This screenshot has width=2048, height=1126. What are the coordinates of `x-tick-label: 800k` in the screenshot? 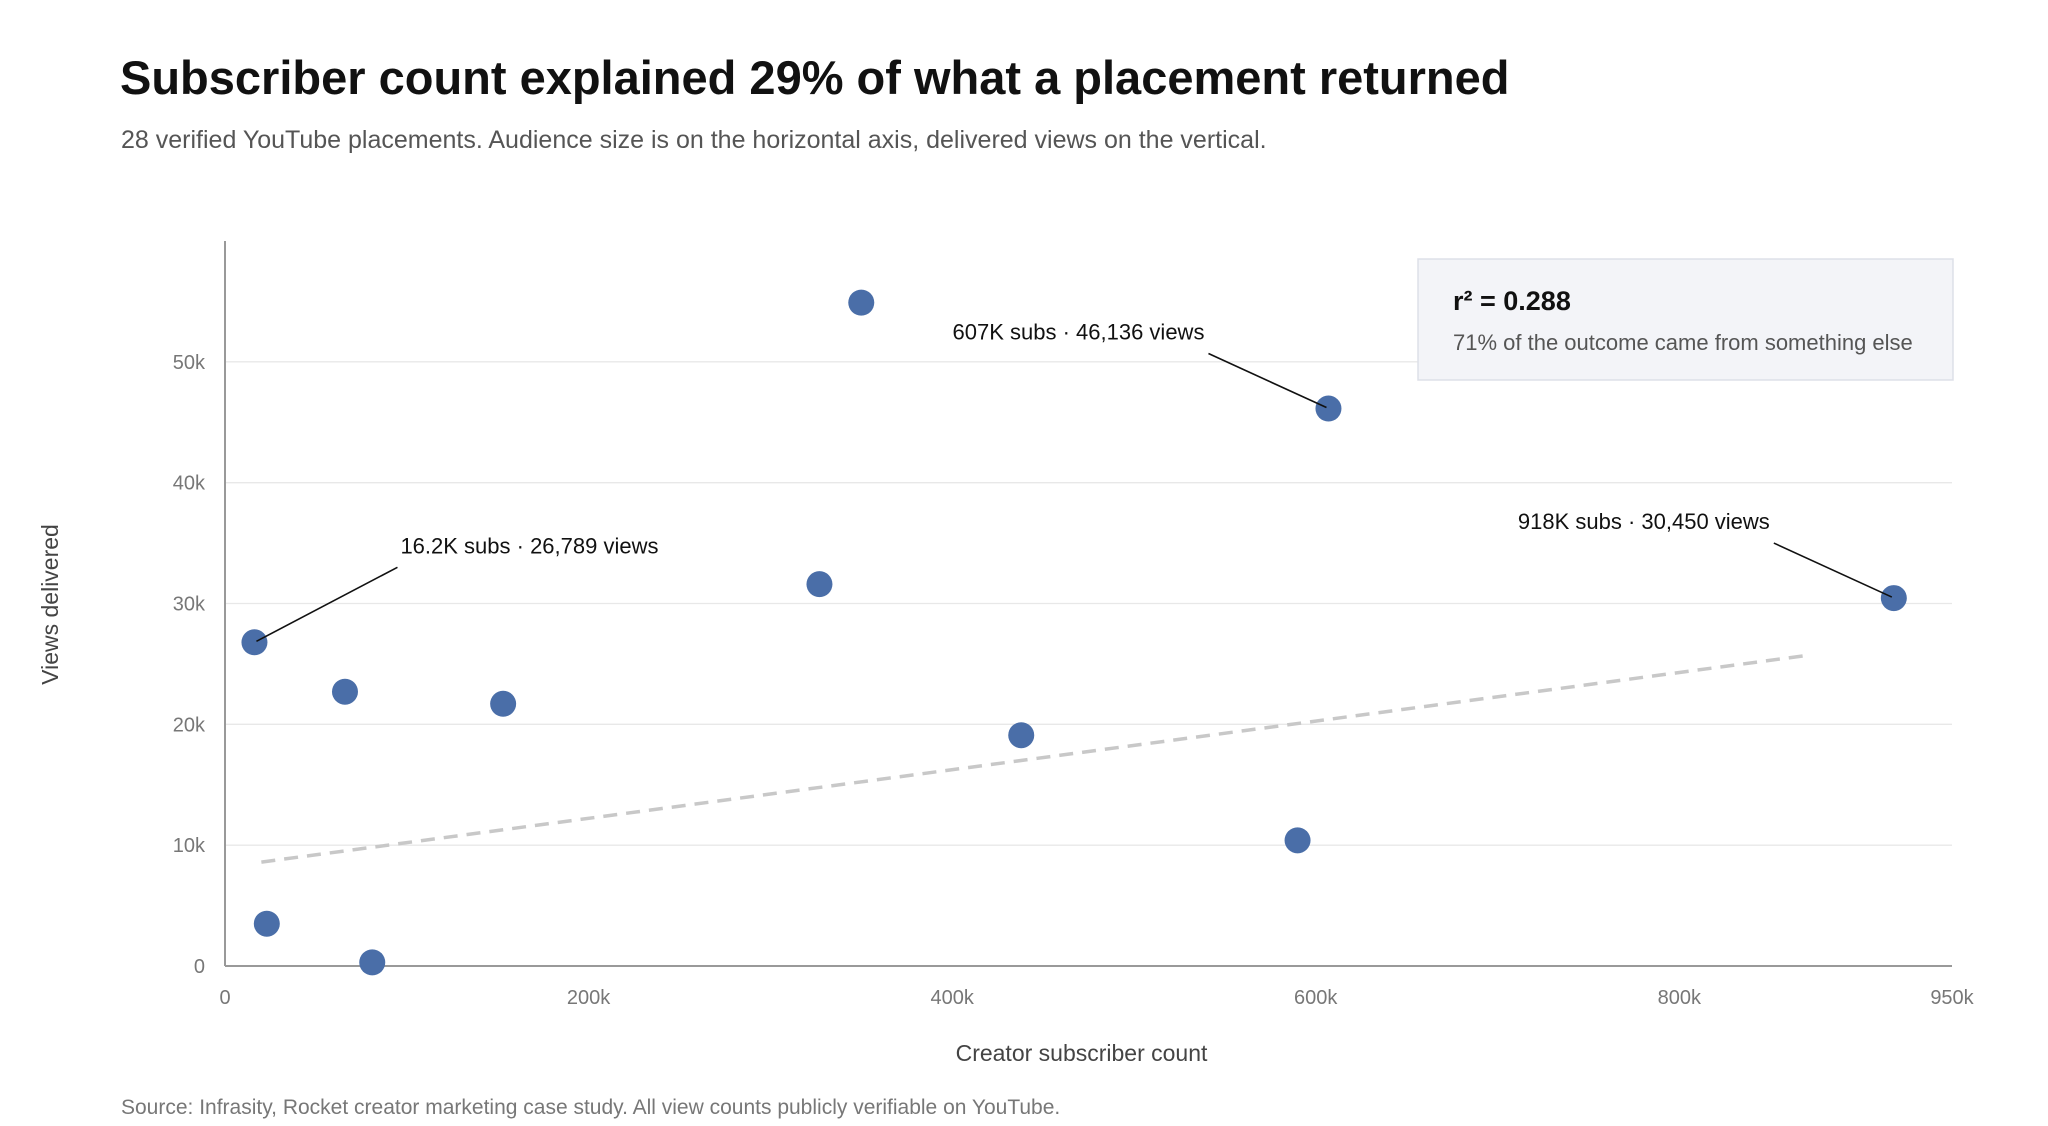 It's located at (1680, 998).